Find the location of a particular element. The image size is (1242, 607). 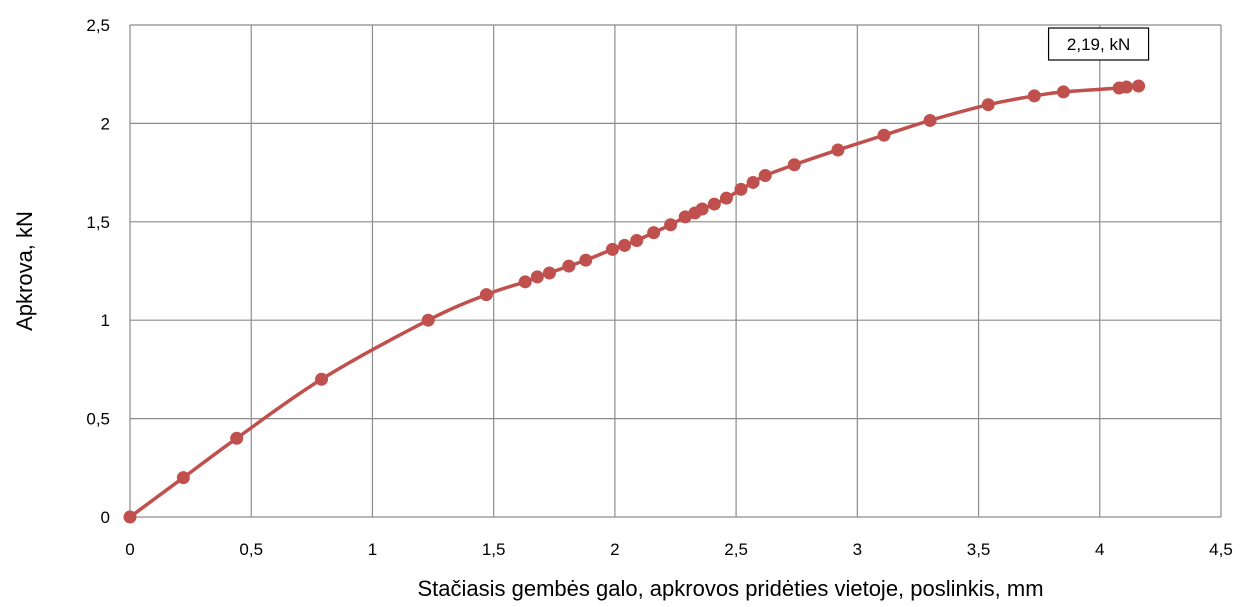

x-tick-label: 0 is located at coordinates (129, 549).